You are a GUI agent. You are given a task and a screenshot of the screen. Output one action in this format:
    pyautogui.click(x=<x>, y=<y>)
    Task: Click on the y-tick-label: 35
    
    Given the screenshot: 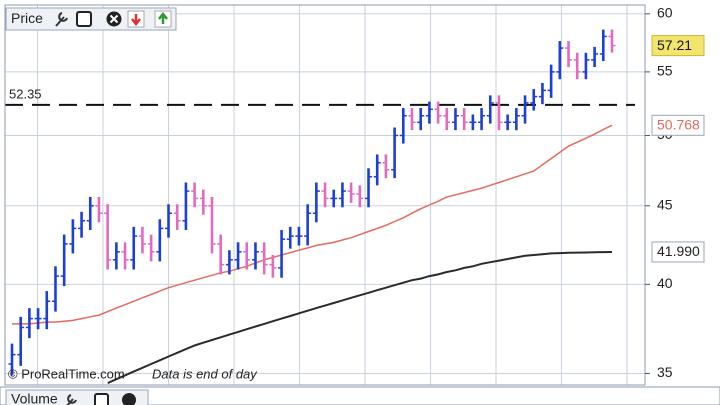 What is the action you would take?
    pyautogui.click(x=665, y=372)
    